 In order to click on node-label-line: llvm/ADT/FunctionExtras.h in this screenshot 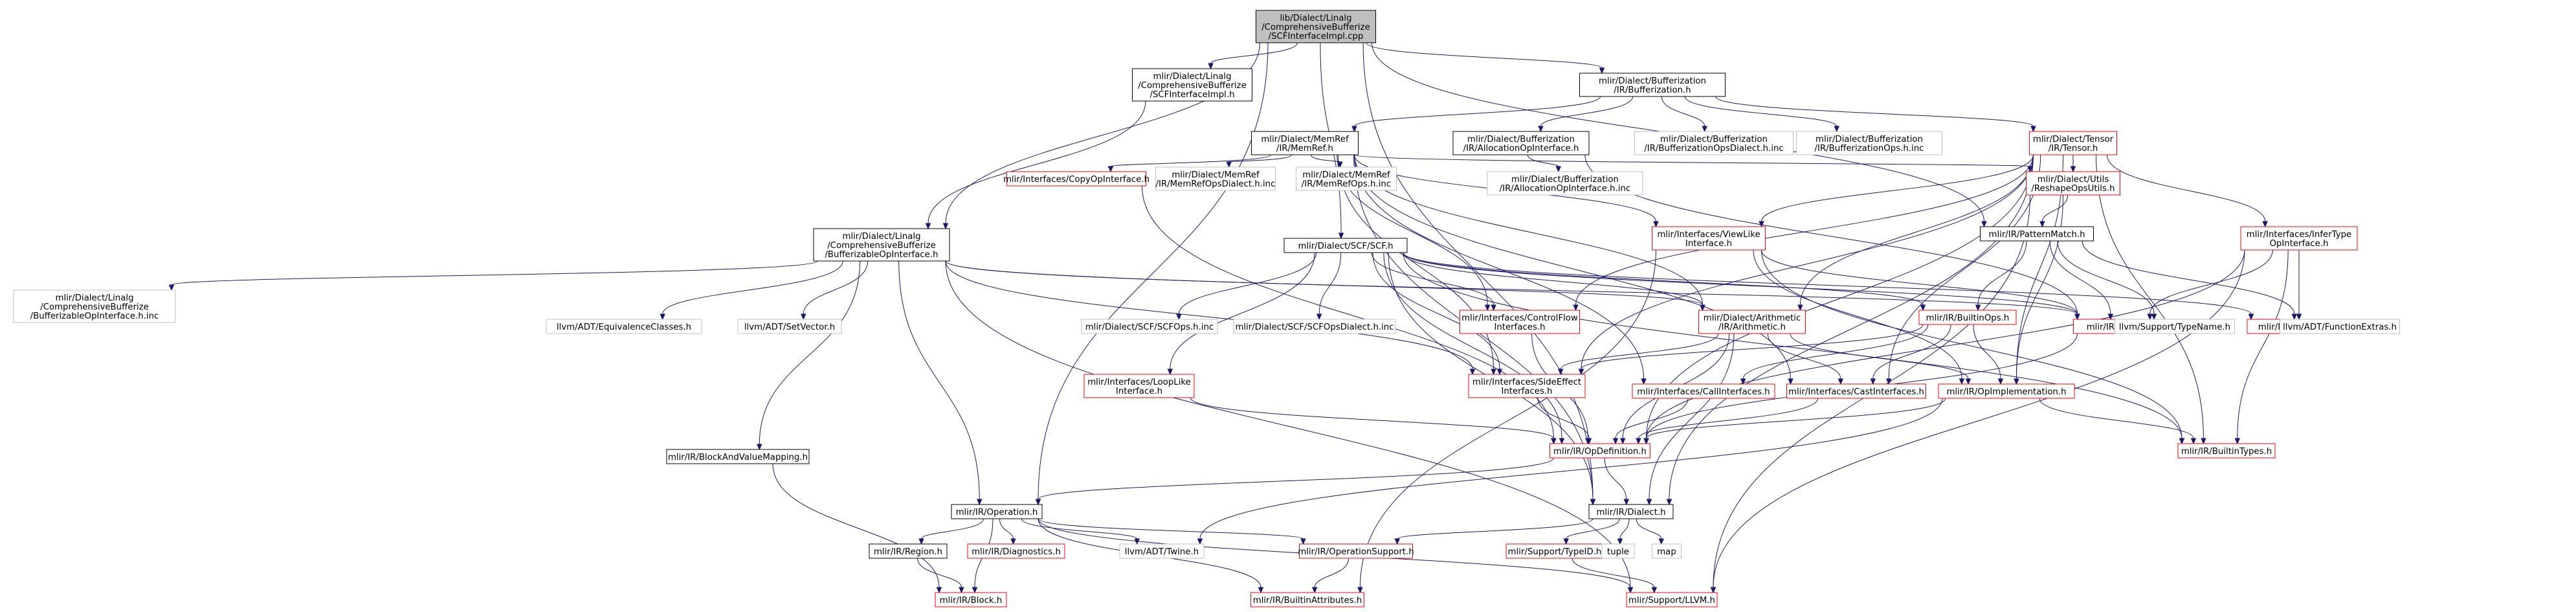, I will do `click(2340, 328)`.